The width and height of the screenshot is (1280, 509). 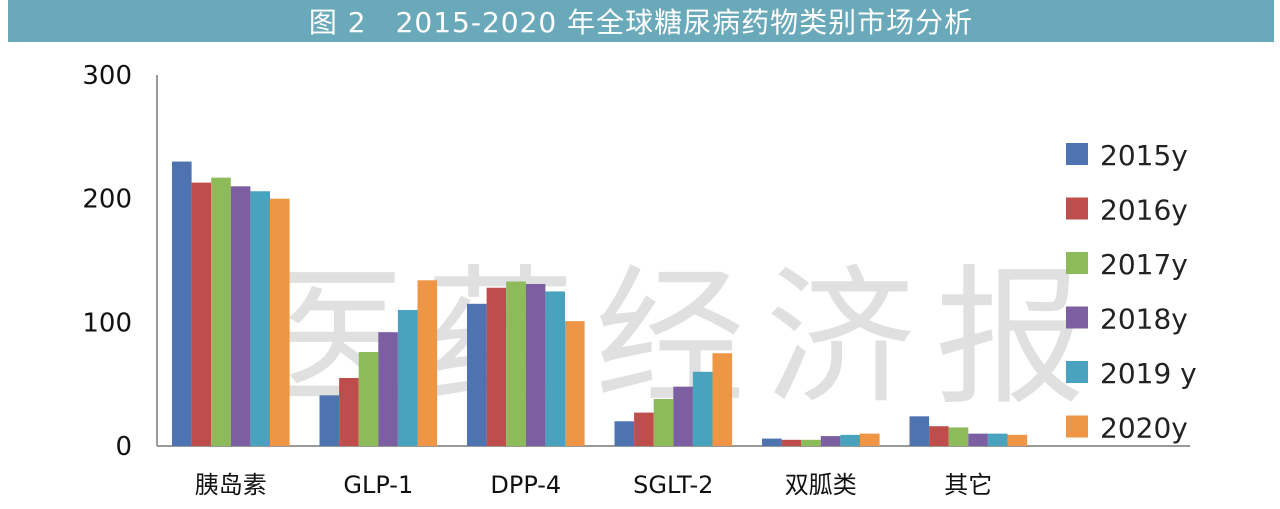 I want to click on y-tick-labels: 0 100 200 300, so click(x=107, y=261).